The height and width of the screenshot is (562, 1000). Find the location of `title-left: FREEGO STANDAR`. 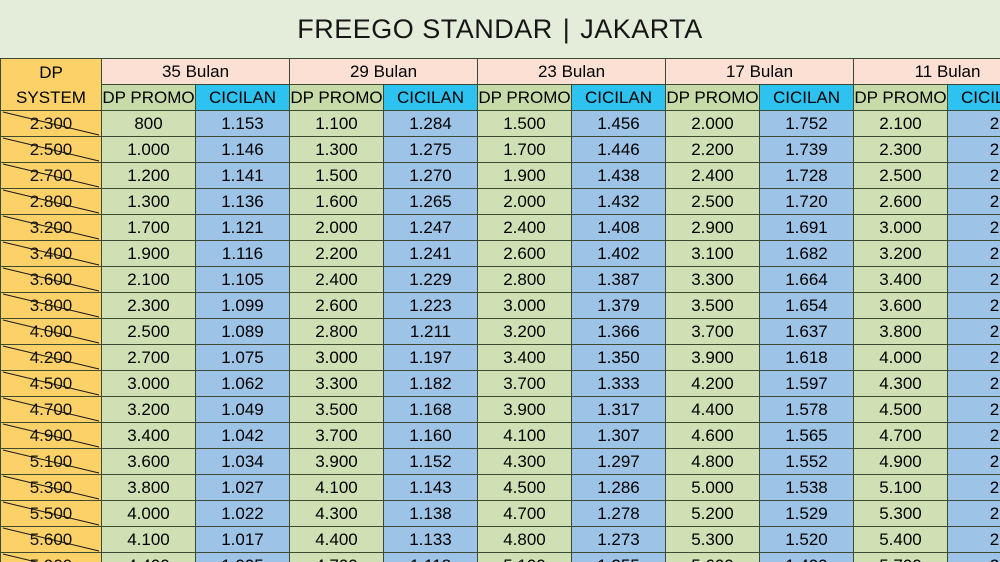

title-left: FREEGO STANDAR is located at coordinates (425, 28).